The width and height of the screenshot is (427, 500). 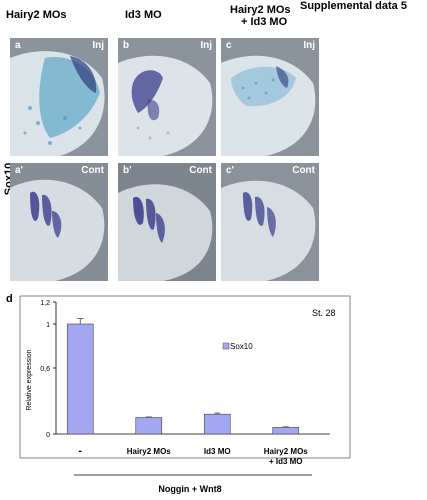 I want to click on y-tick-label: 1,2, so click(x=45, y=303).